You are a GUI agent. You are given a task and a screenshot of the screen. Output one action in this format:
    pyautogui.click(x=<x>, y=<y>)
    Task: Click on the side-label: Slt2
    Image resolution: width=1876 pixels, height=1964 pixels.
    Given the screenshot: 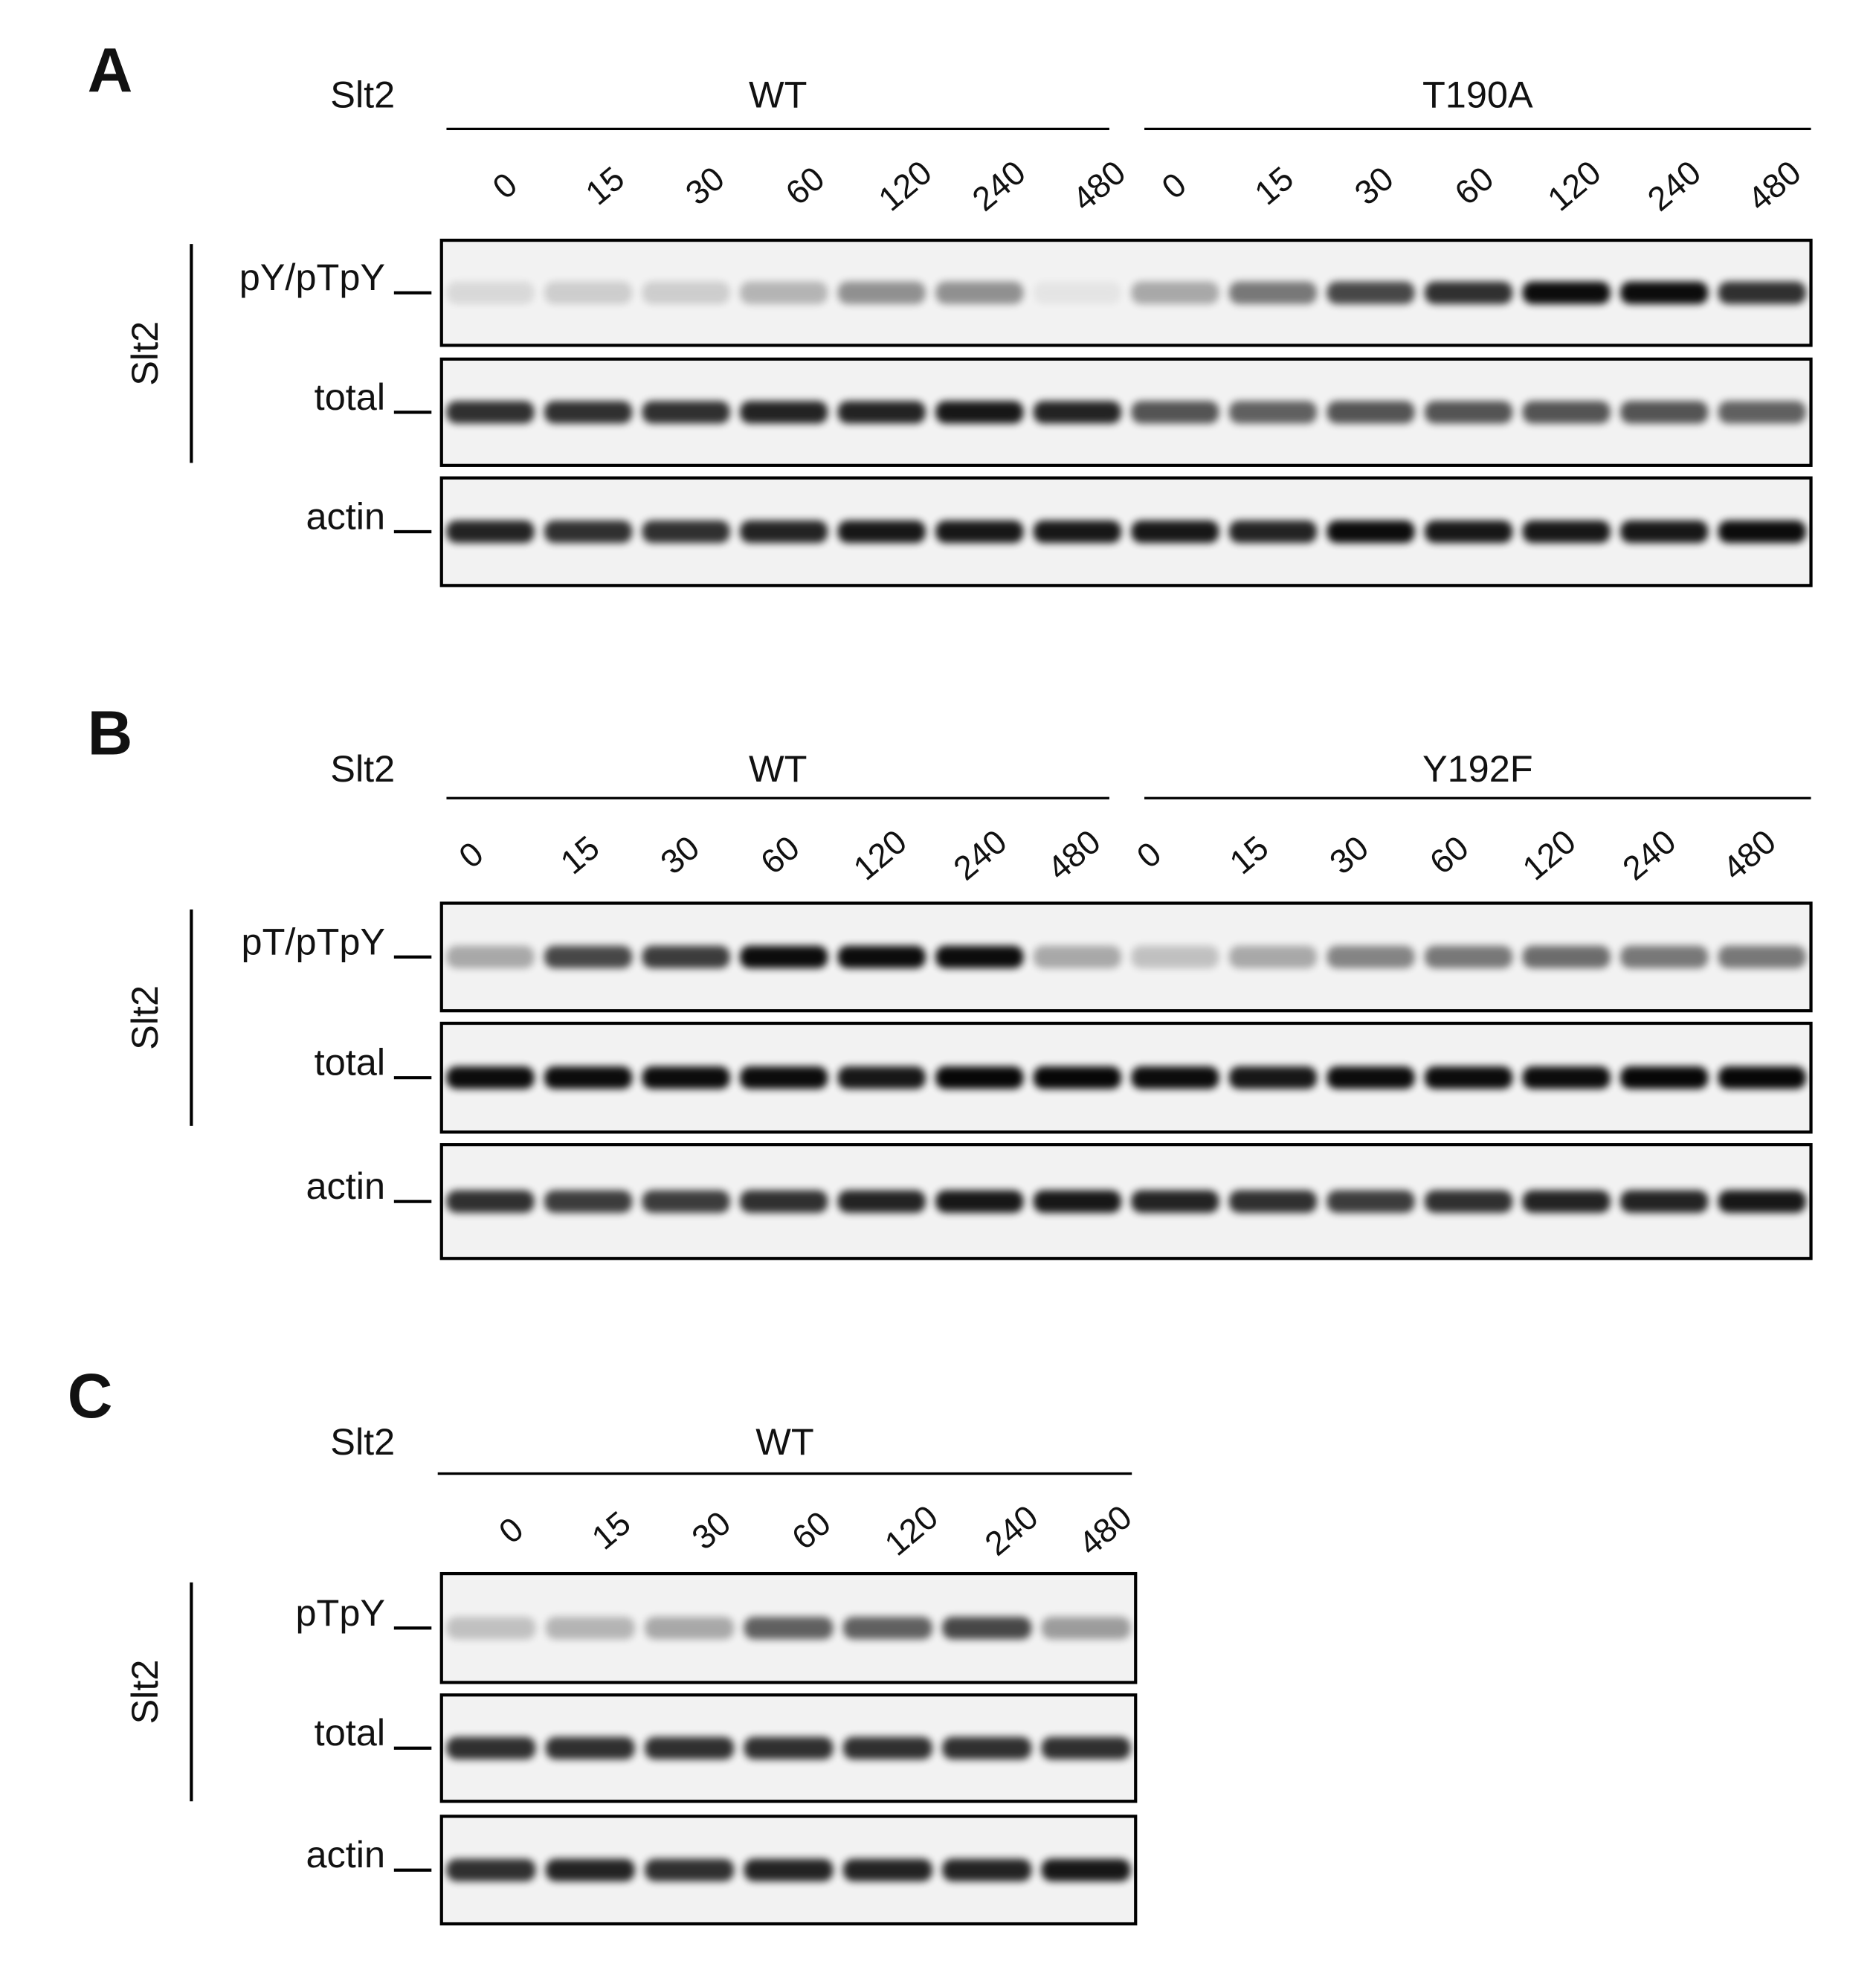 What is the action you would take?
    pyautogui.click(x=144, y=1692)
    